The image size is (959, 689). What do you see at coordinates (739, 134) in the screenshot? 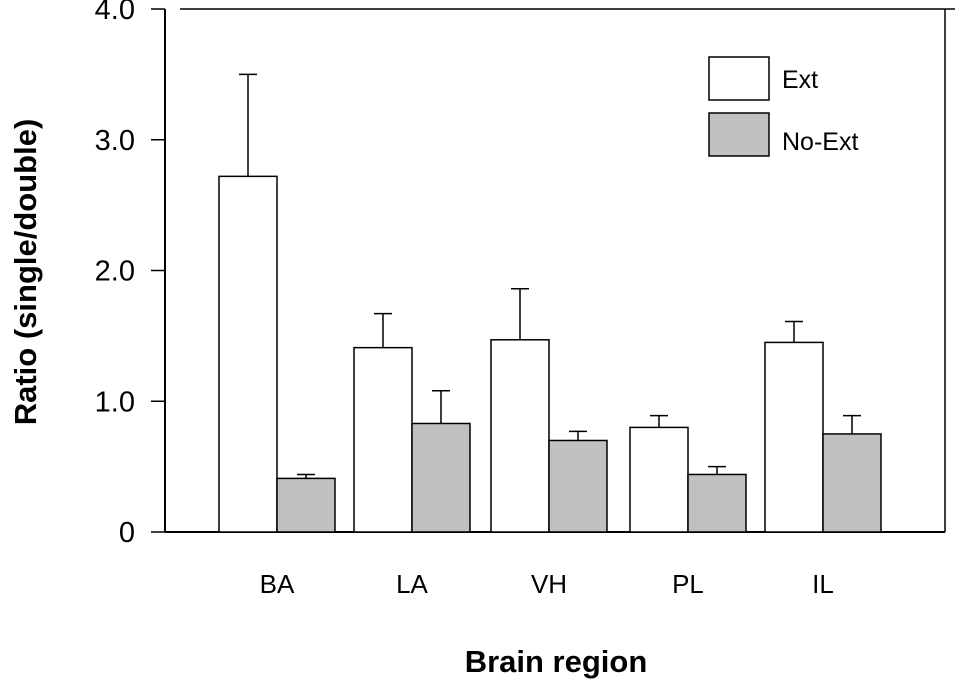
I see `legend-swatch-no-ext` at bounding box center [739, 134].